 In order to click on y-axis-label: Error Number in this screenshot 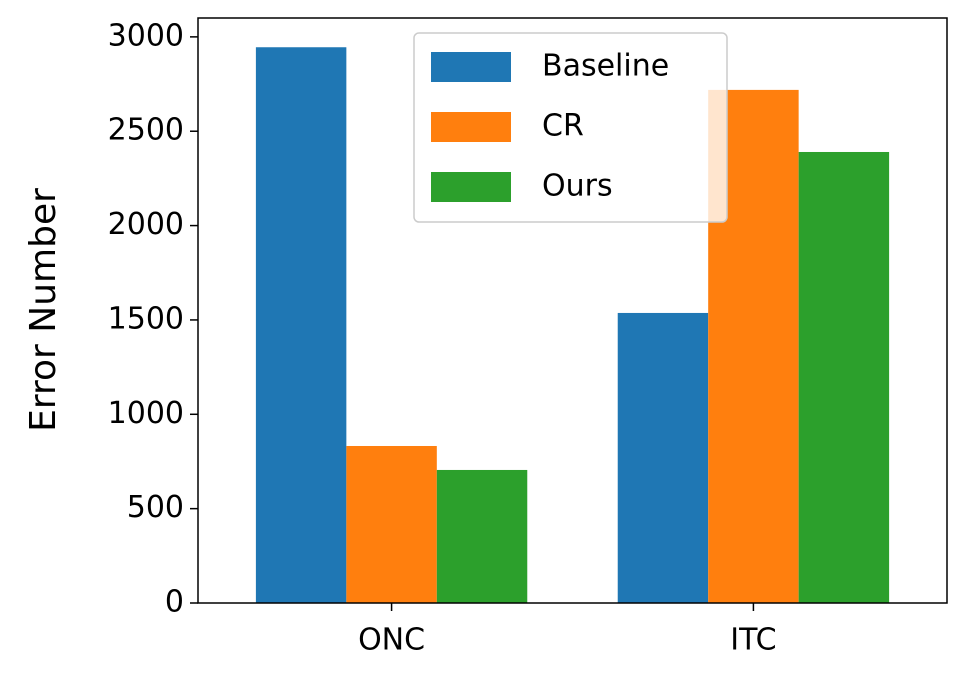, I will do `click(43, 310)`.